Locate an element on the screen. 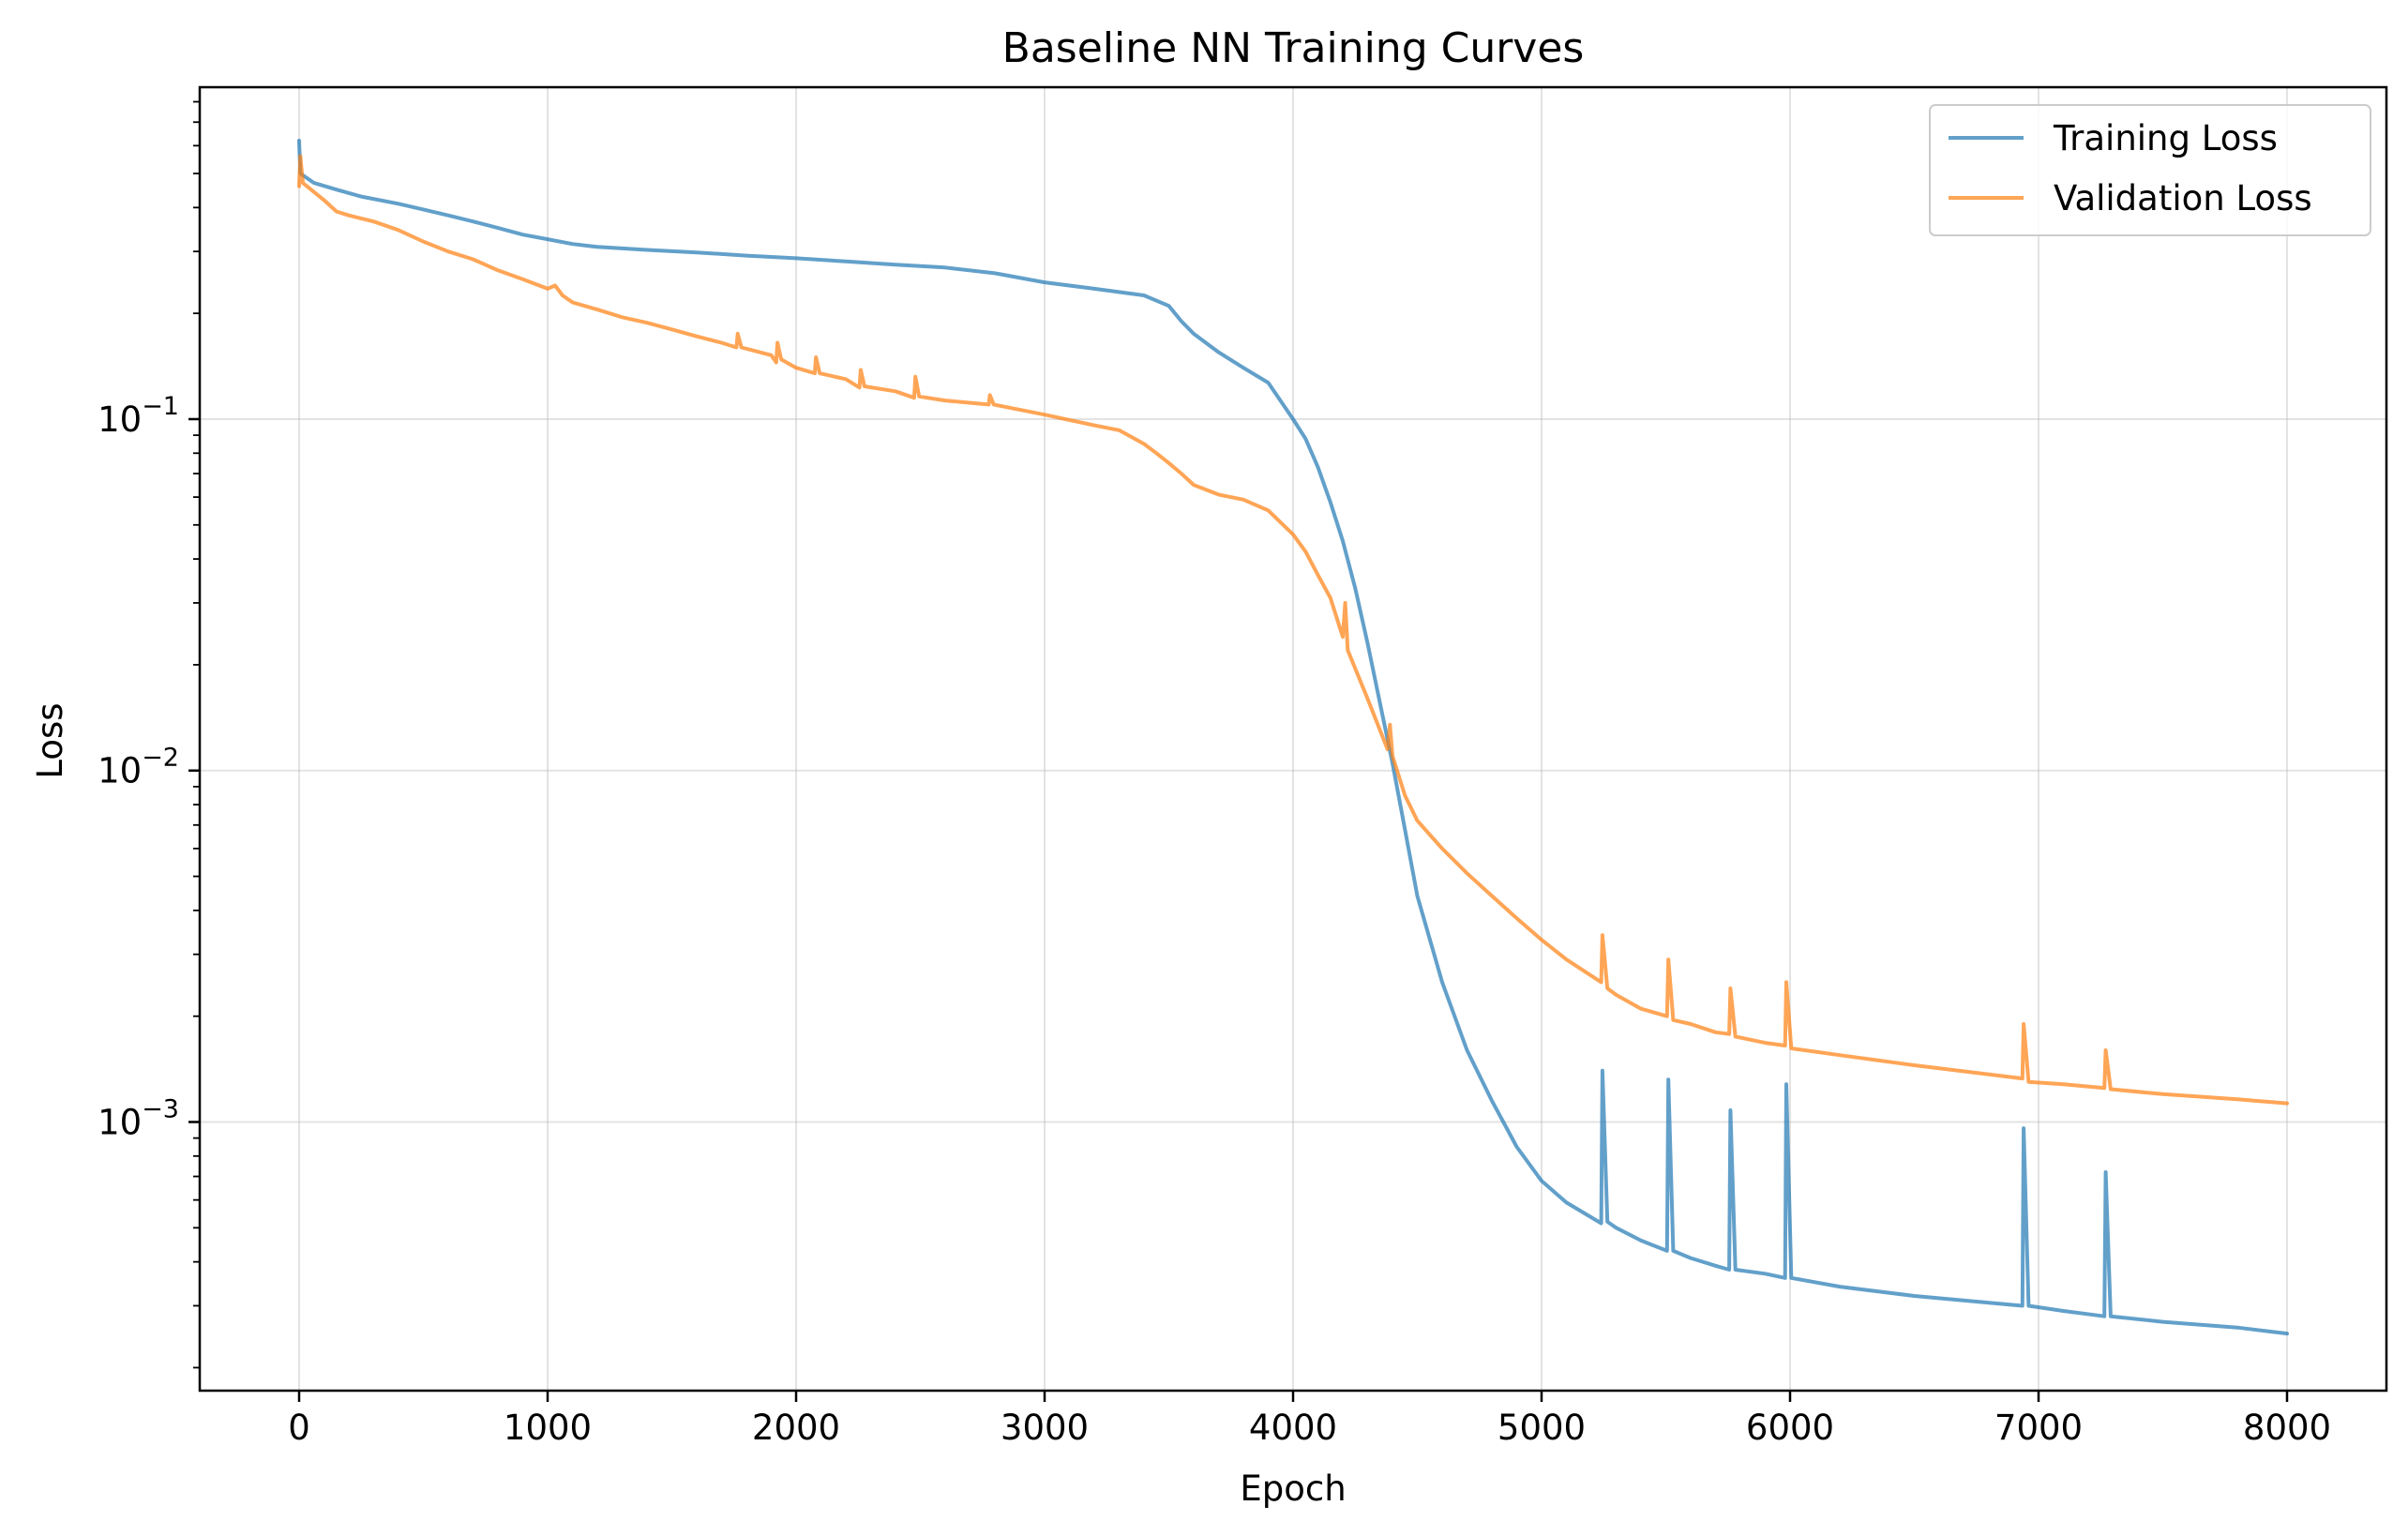  y-axis-label: Loss is located at coordinates (50, 740).